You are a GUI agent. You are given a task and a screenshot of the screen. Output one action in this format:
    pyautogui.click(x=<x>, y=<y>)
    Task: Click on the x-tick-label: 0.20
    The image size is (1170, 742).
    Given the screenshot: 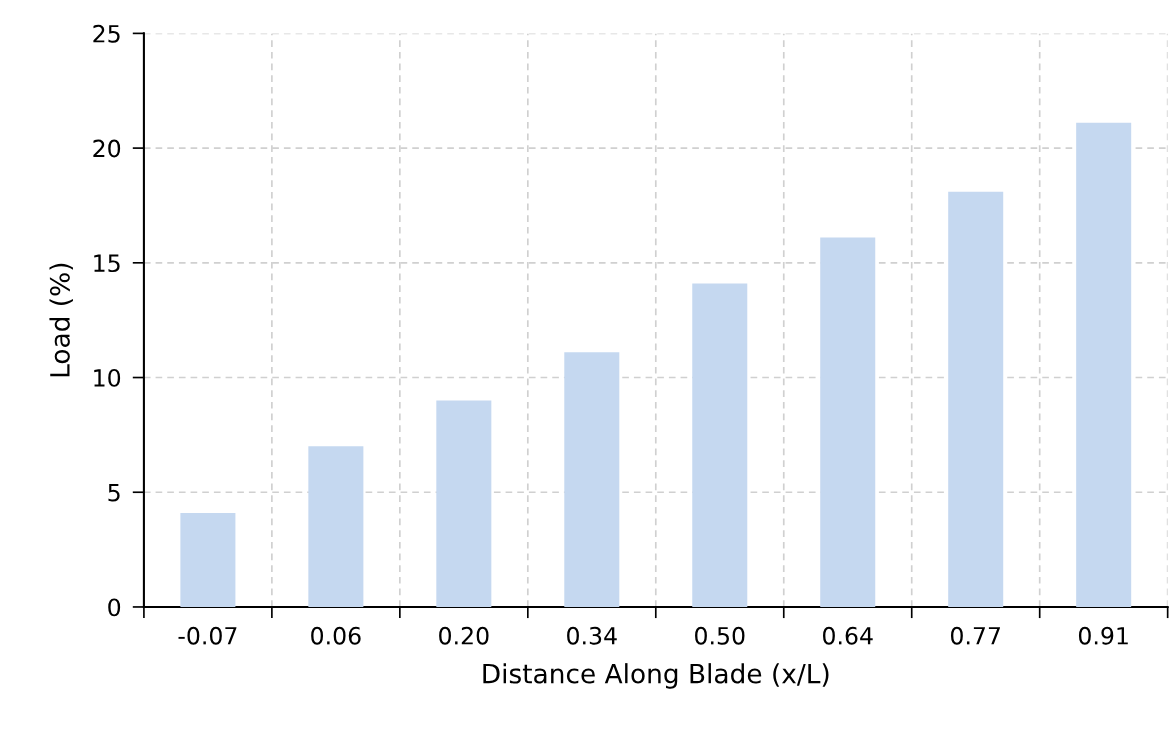 What is the action you would take?
    pyautogui.click(x=464, y=635)
    